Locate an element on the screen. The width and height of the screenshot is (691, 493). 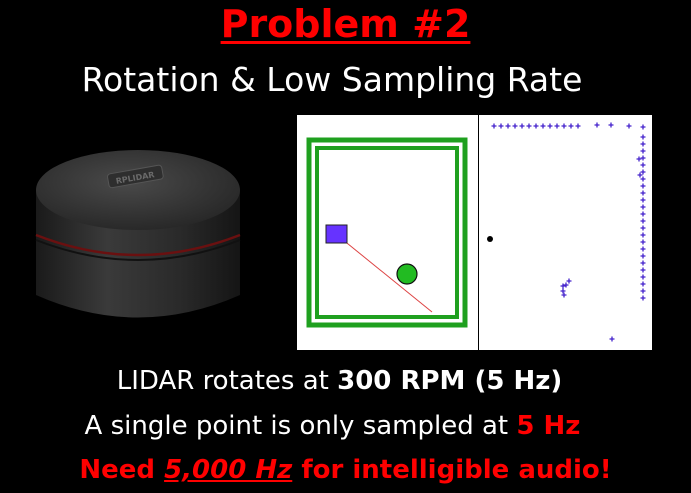
sampling-rate-value: 5 Hz is located at coordinates (548, 426).